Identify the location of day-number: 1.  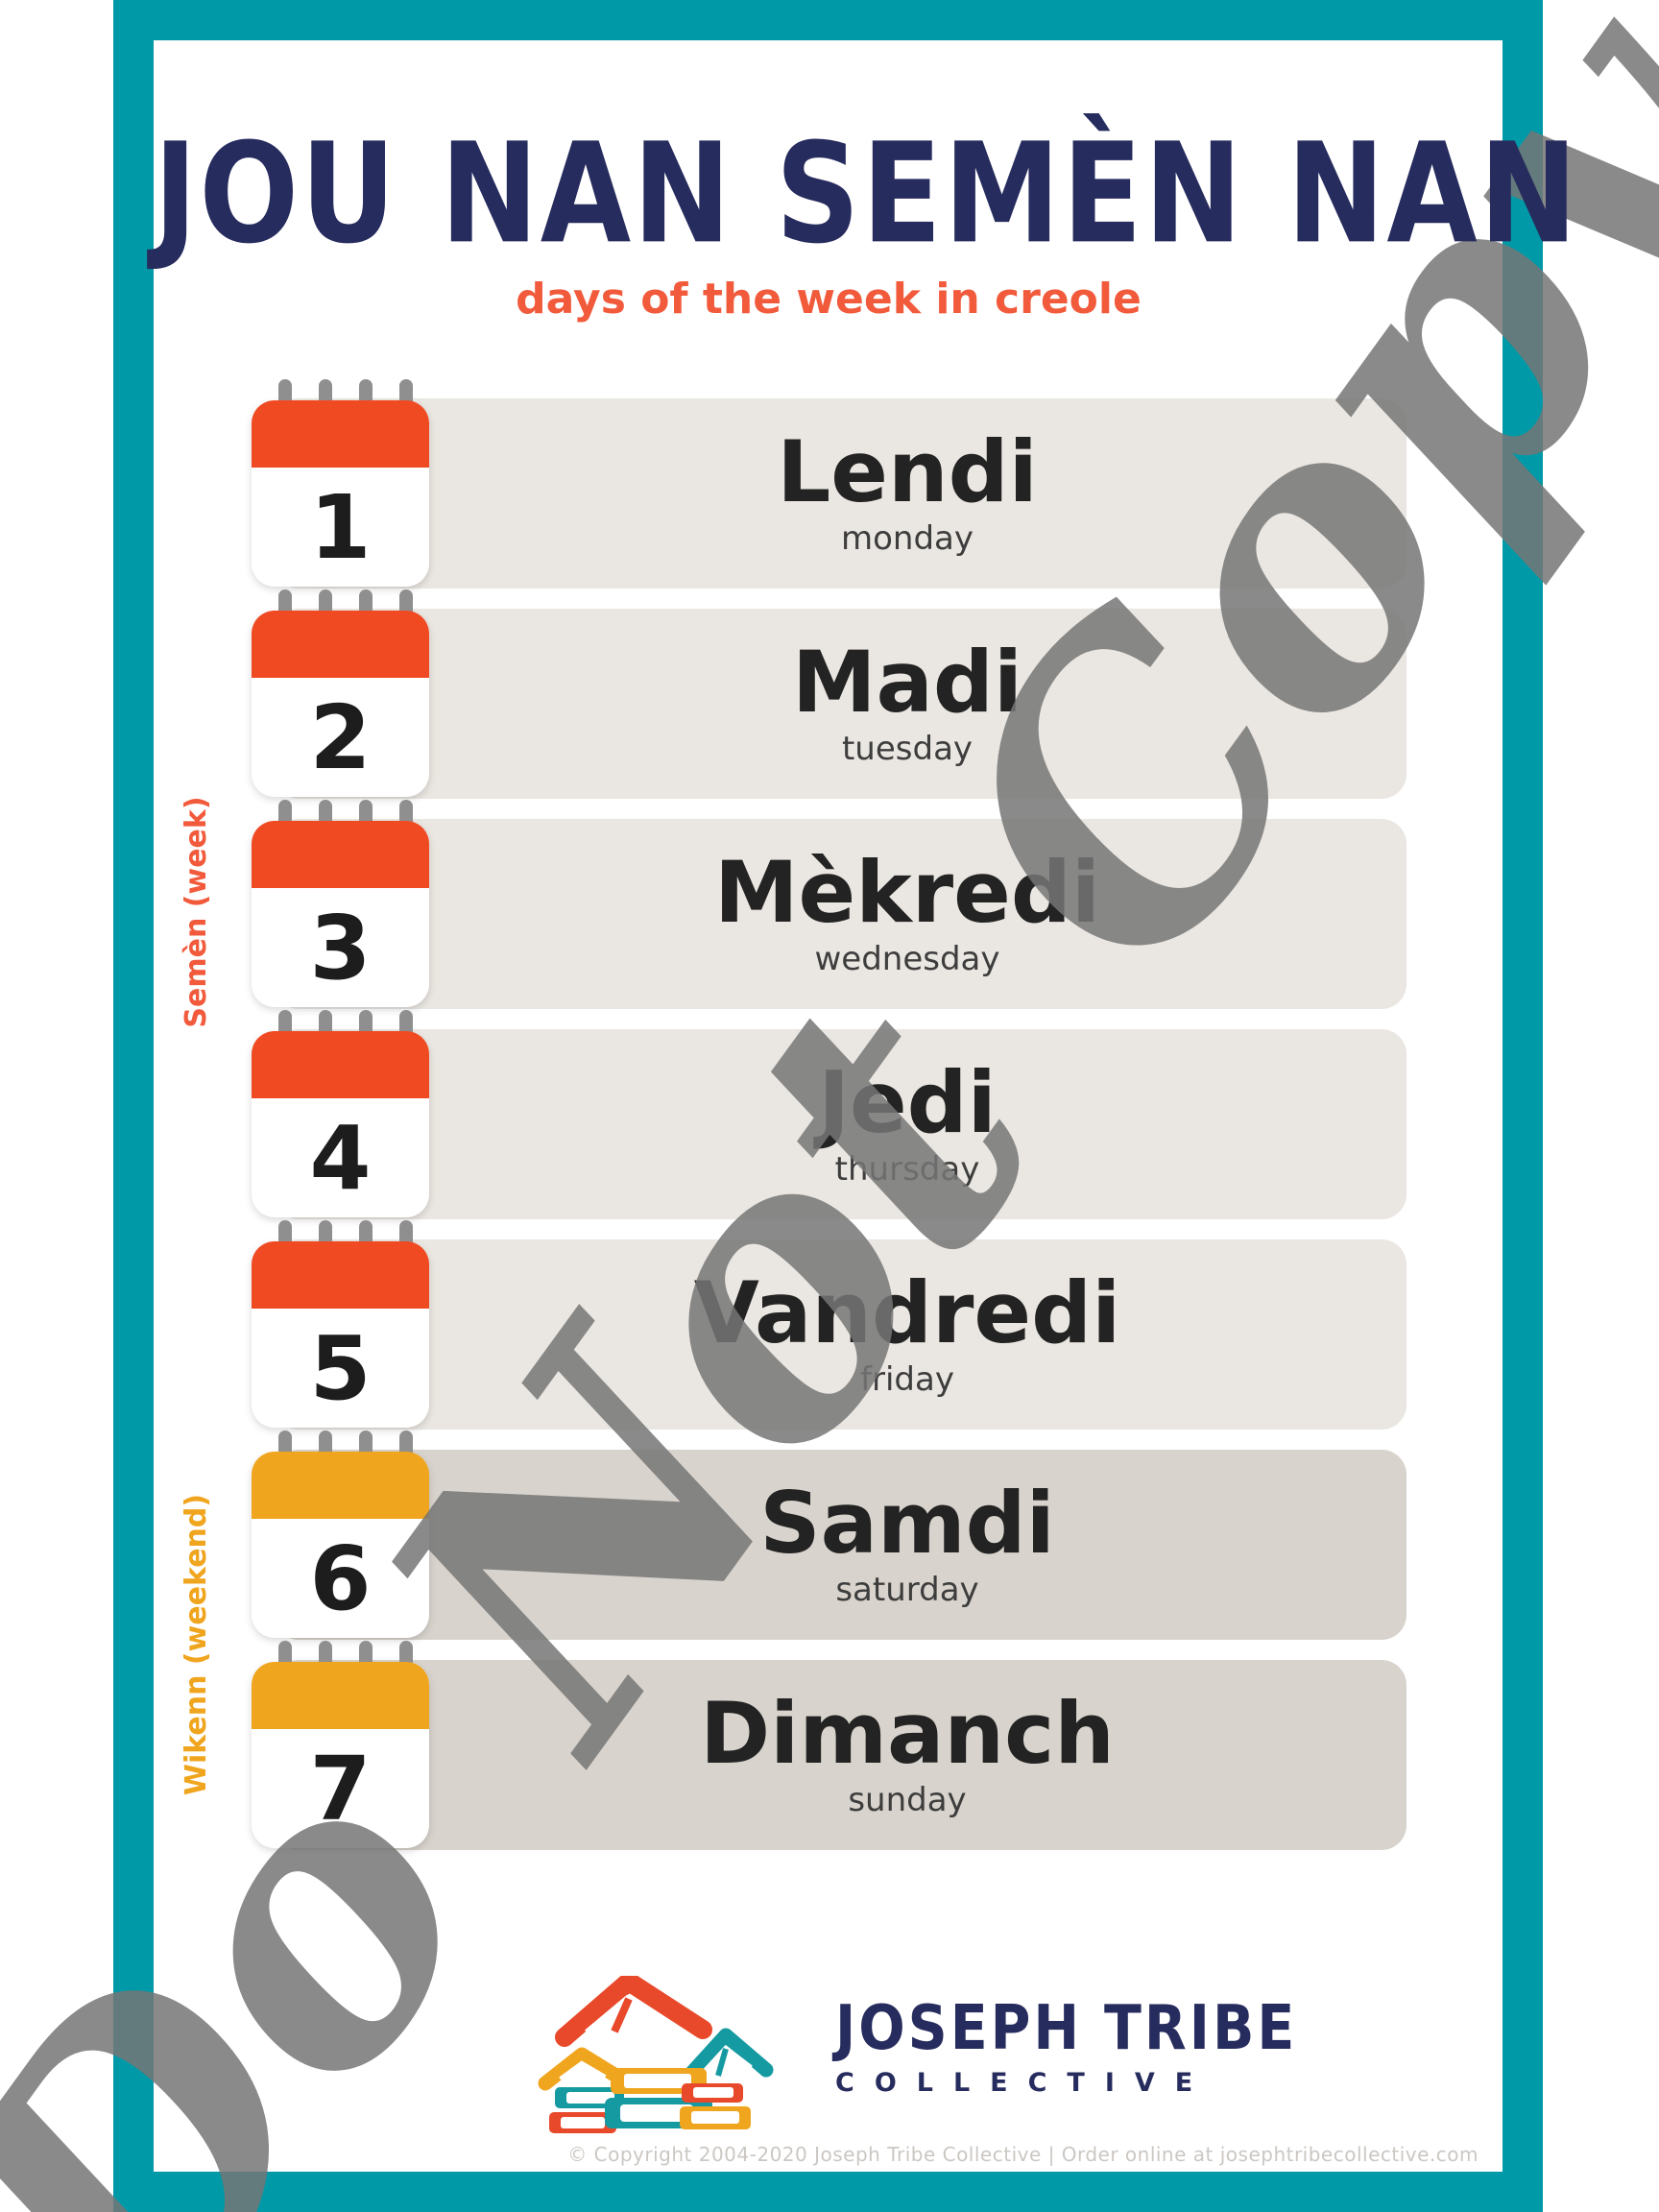
(341, 527).